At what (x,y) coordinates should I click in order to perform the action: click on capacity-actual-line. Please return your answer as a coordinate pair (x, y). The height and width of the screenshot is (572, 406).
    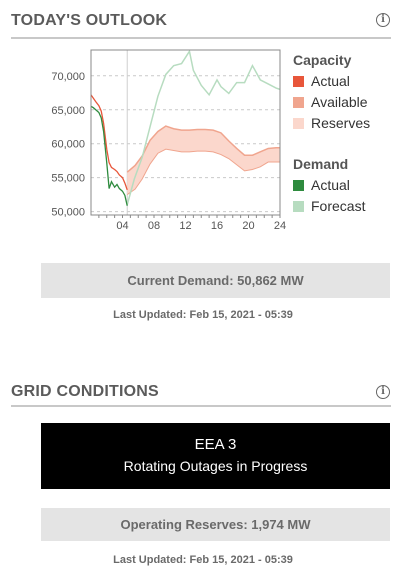
    Looking at the image, I should click on (109, 142).